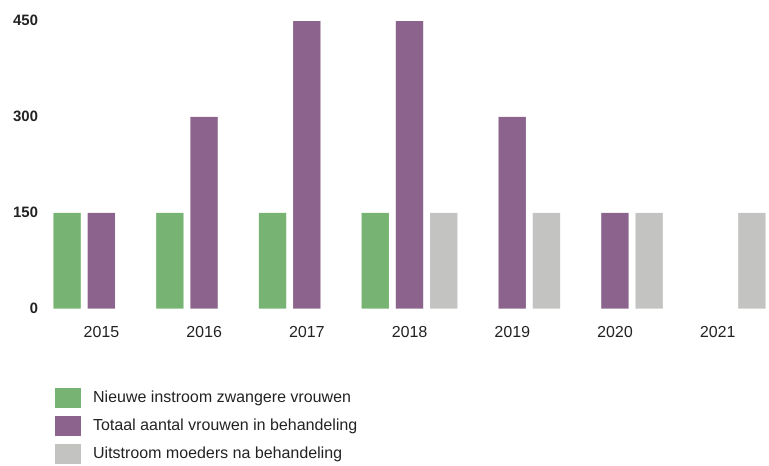  Describe the element at coordinates (25, 117) in the screenshot. I see `y-tick-label: 300` at that location.